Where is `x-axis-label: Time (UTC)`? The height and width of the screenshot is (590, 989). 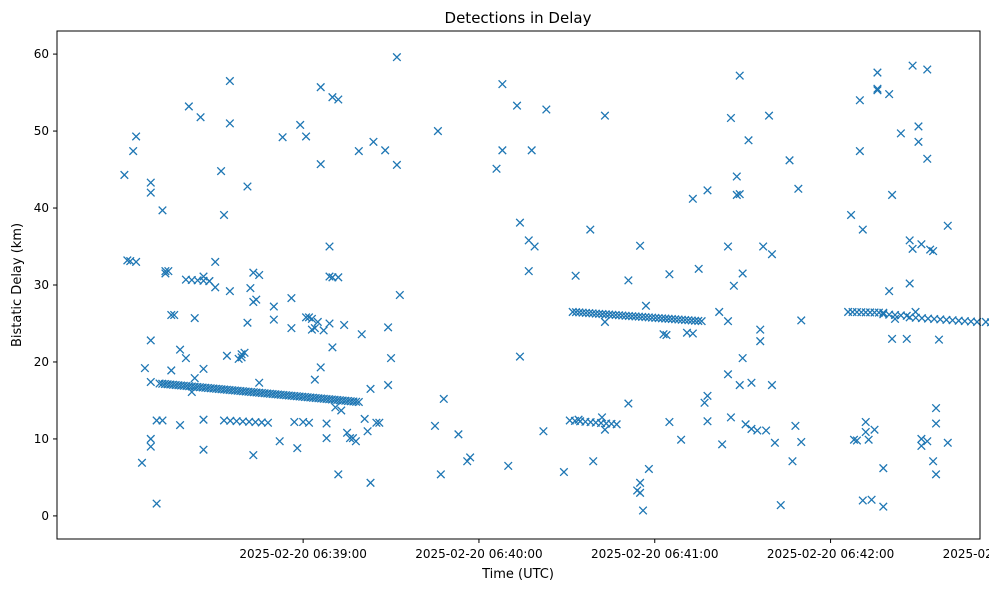
x-axis-label: Time (UTC) is located at coordinates (517, 574).